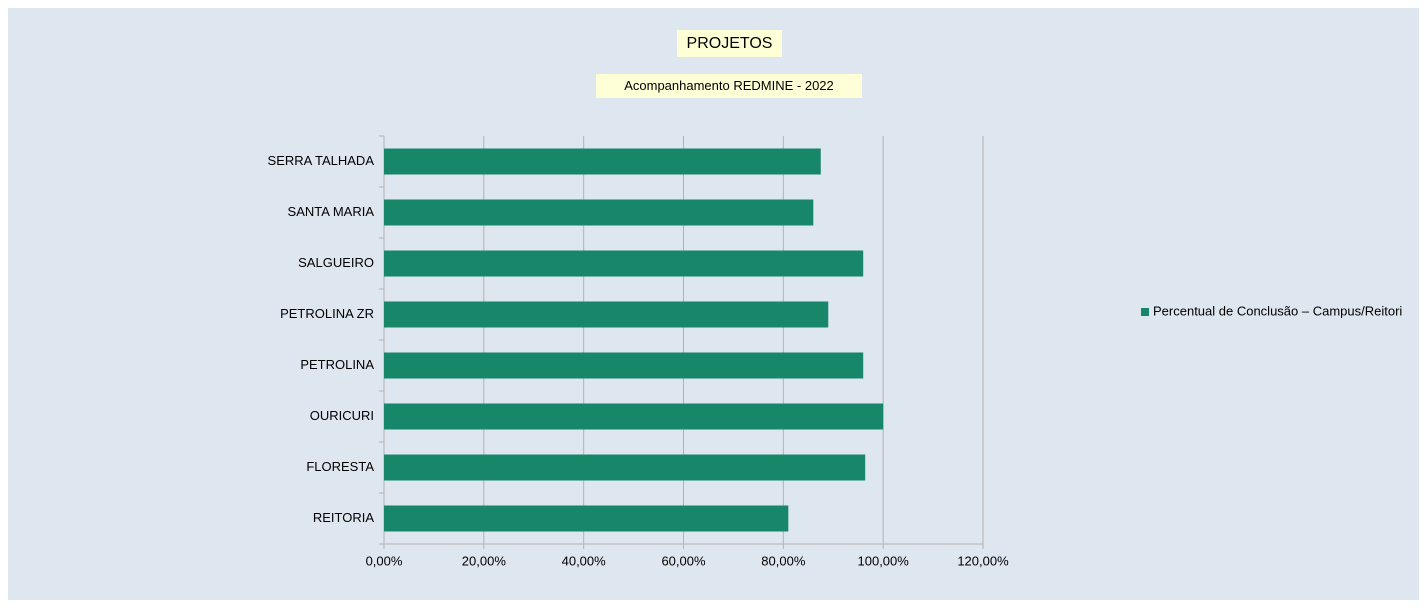 This screenshot has height=608, width=1427. I want to click on subtitle-box, so click(729, 86).